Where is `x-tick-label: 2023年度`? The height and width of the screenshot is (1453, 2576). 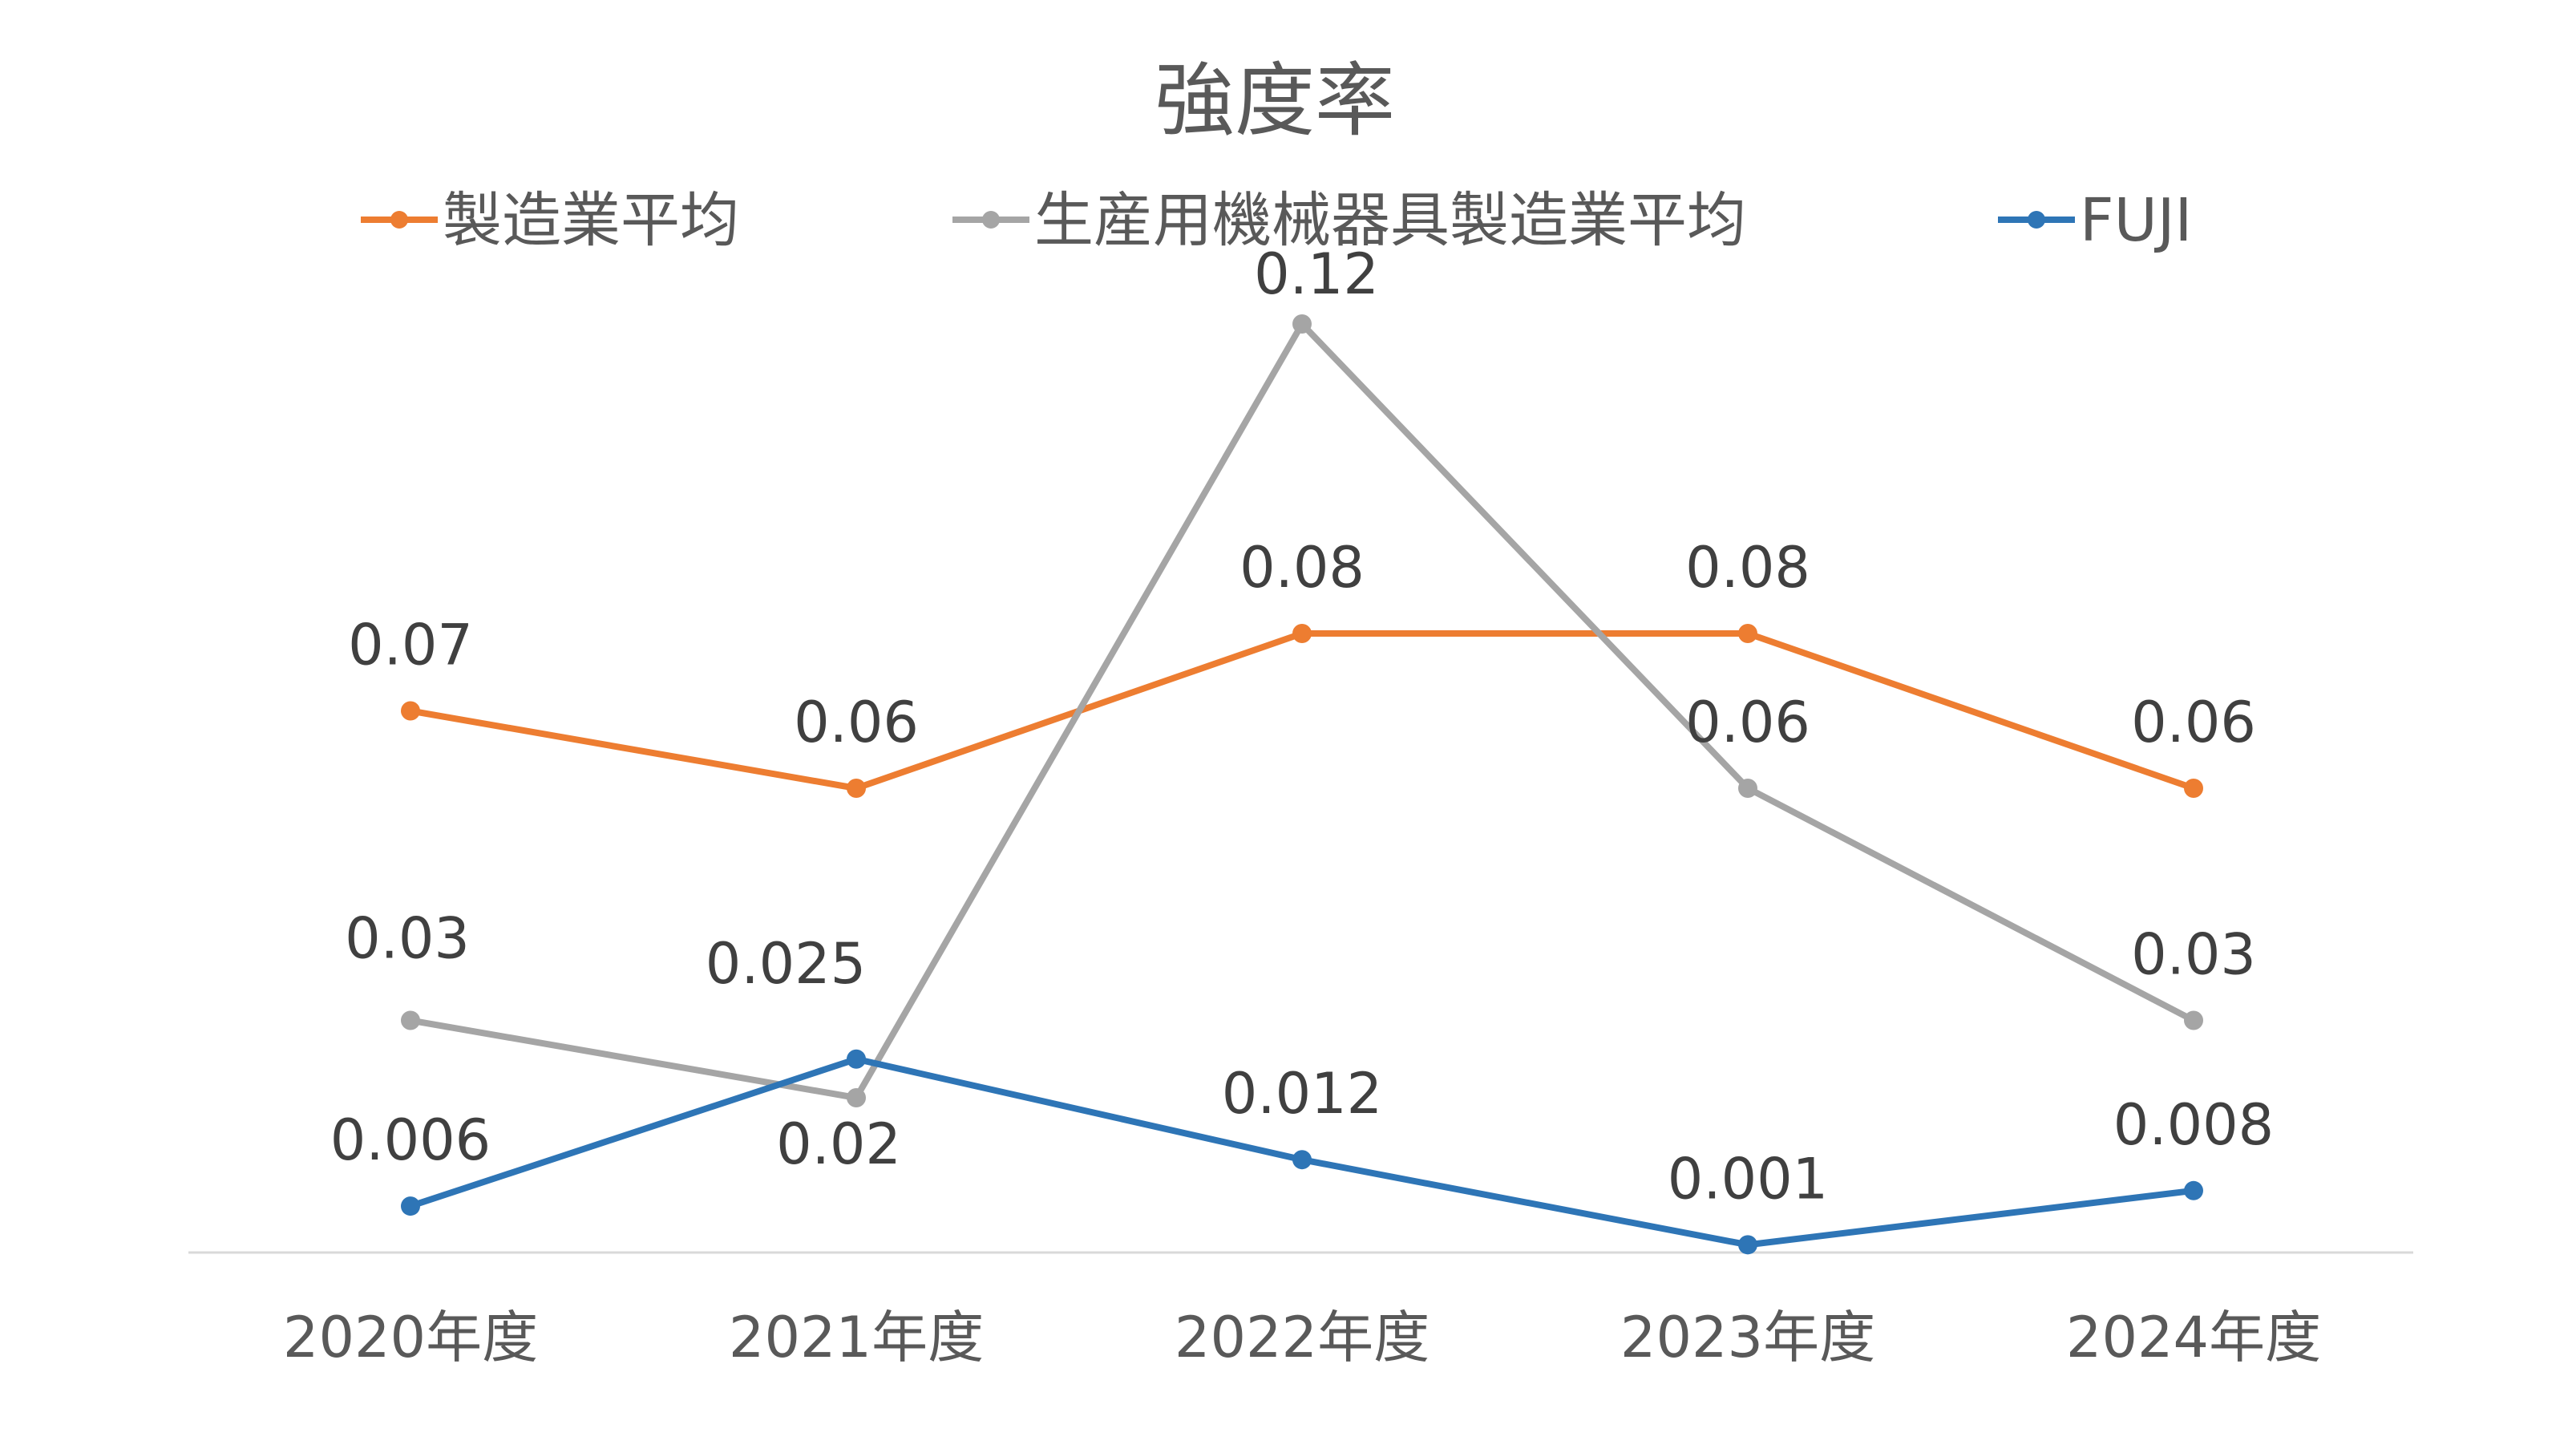
x-tick-label: 2023年度 is located at coordinates (1747, 1337).